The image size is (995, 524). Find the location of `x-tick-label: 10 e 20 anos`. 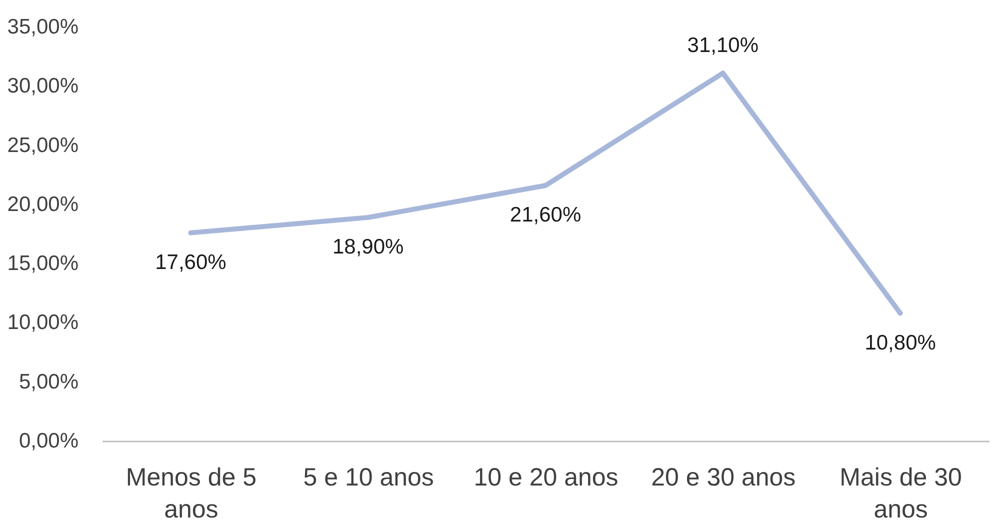

x-tick-label: 10 e 20 anos is located at coordinates (546, 478).